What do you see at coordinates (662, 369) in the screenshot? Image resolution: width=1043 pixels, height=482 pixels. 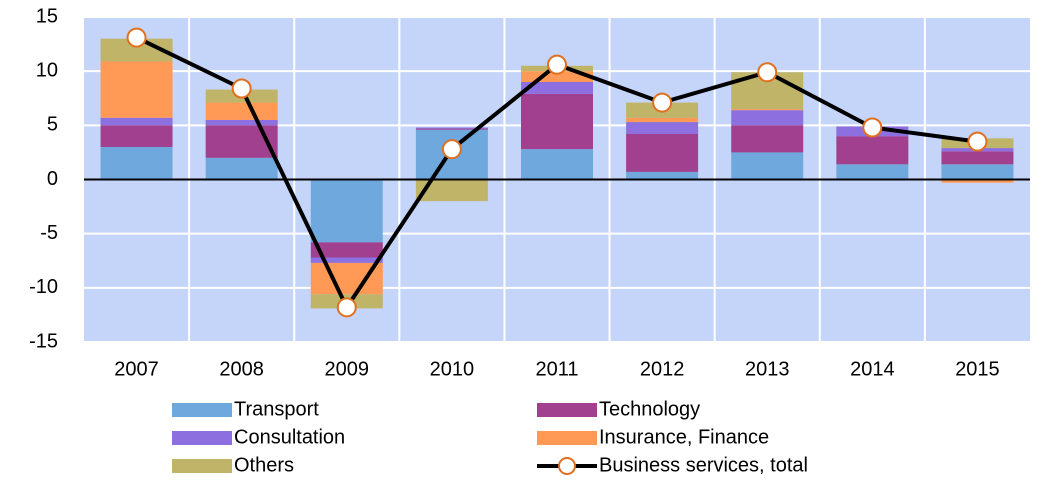 I see `x-tick-label: 2012` at bounding box center [662, 369].